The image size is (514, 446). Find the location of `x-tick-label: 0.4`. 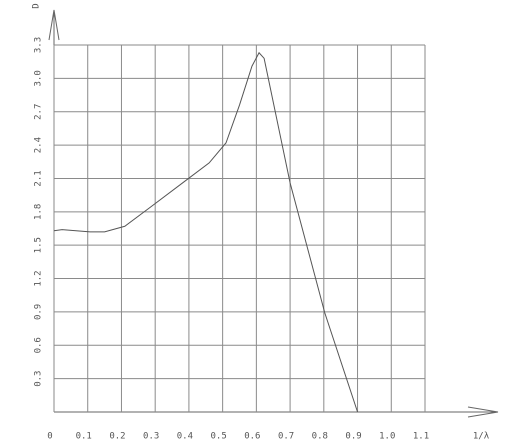

x-tick-label: 0.4 is located at coordinates (185, 437).